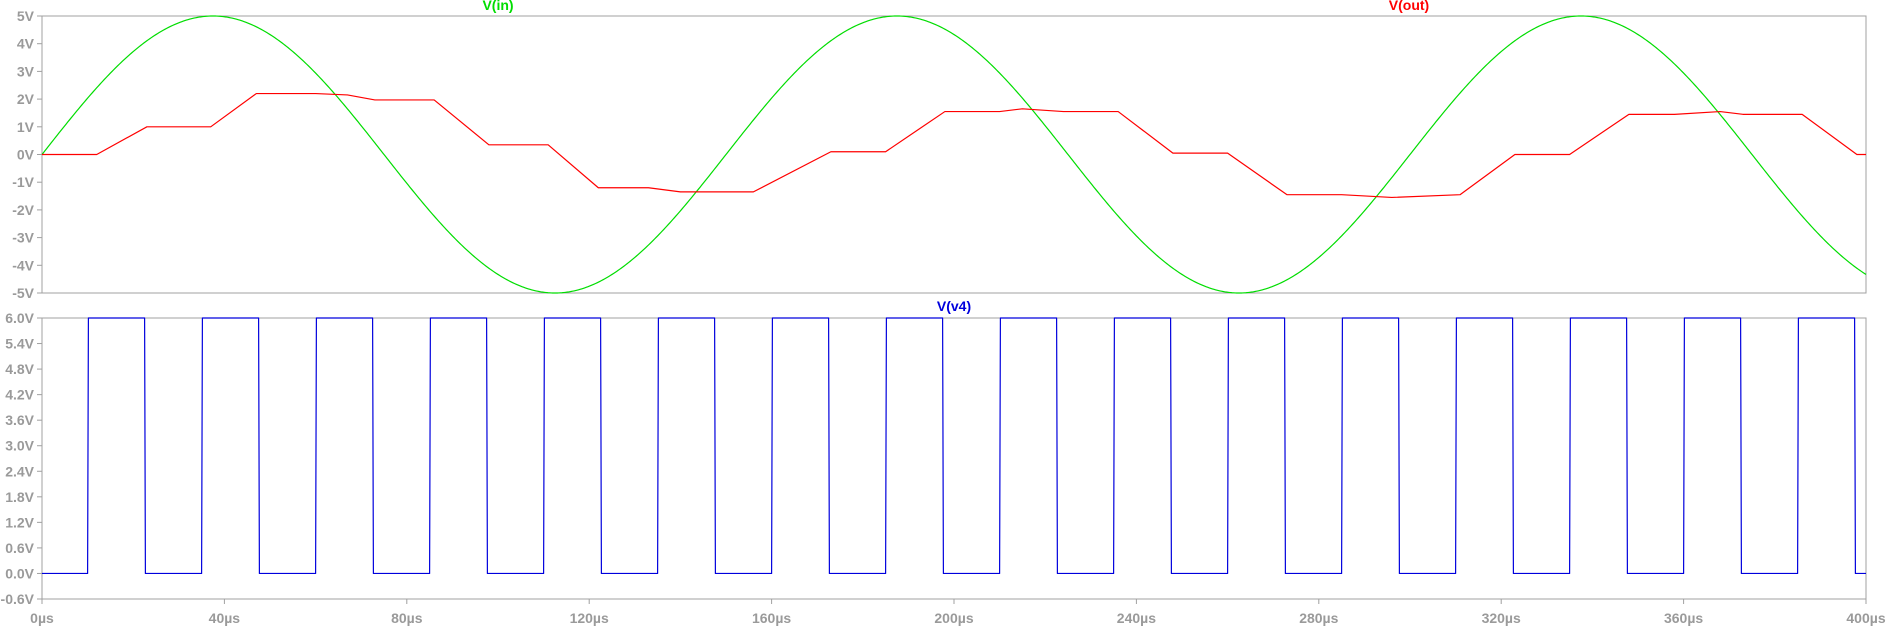 The width and height of the screenshot is (1888, 633). Describe the element at coordinates (19, 522) in the screenshot. I see `y-tick-label: 1.2V` at that location.